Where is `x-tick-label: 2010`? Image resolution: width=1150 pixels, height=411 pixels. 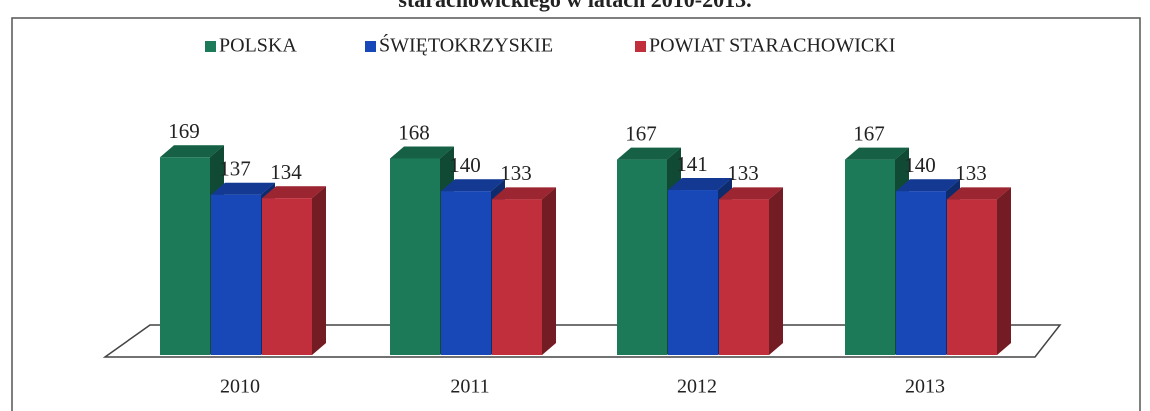 x-tick-label: 2010 is located at coordinates (240, 387).